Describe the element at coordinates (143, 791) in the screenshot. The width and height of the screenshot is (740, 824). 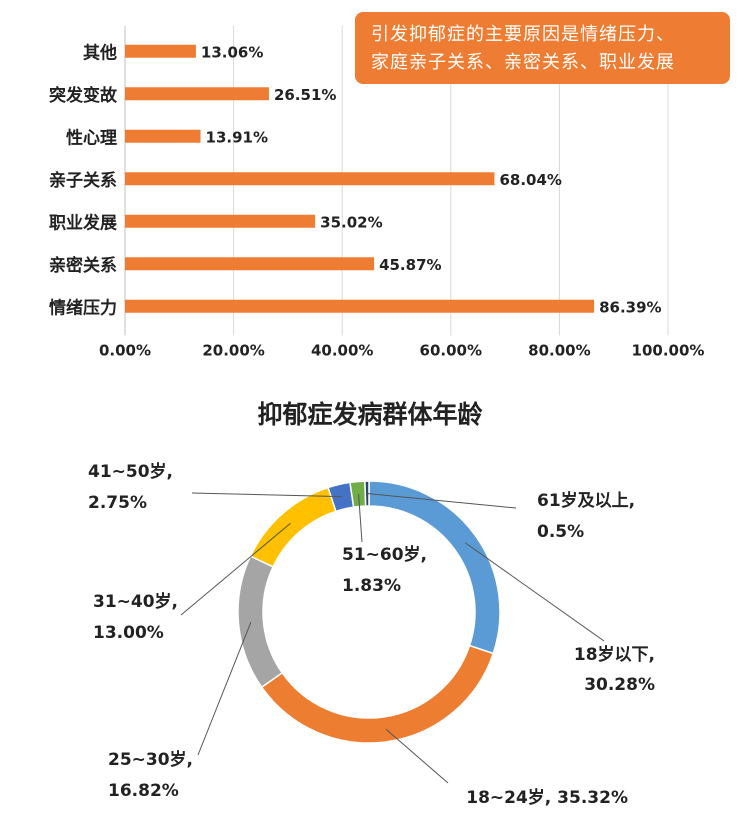
I see `slice-label-value: 16.82%` at that location.